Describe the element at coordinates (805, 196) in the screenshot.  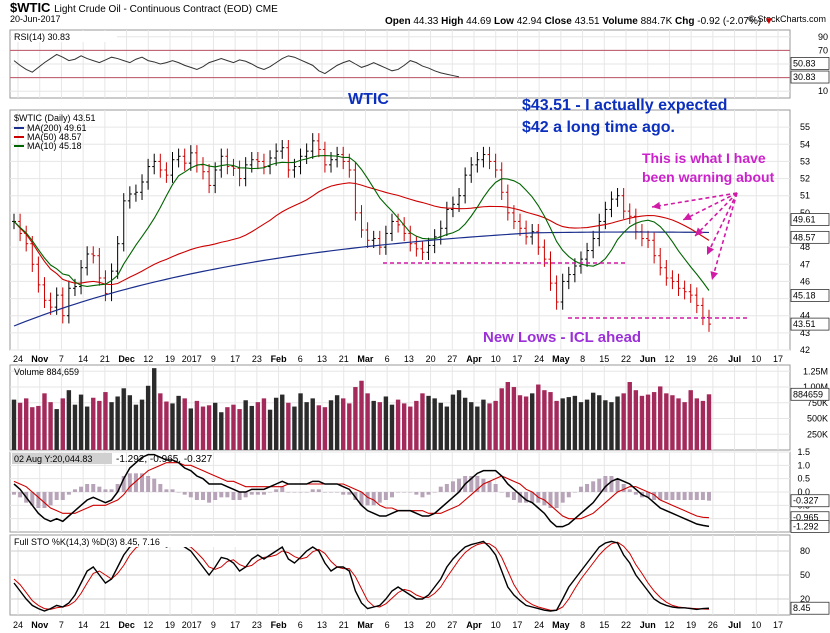
I see `price-y-tick: 51` at that location.